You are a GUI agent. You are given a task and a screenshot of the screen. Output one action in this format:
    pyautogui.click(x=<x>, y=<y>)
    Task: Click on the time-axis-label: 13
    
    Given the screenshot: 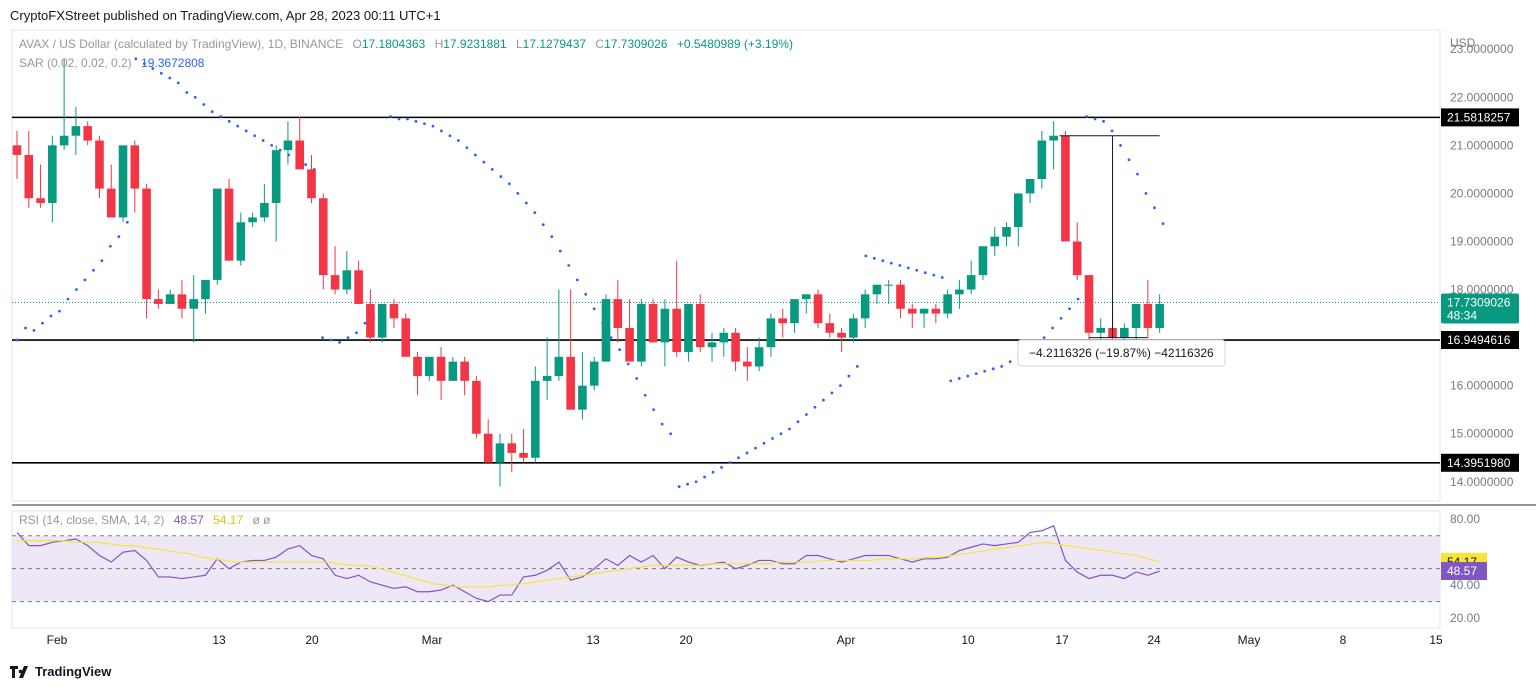 What is the action you would take?
    pyautogui.click(x=219, y=640)
    